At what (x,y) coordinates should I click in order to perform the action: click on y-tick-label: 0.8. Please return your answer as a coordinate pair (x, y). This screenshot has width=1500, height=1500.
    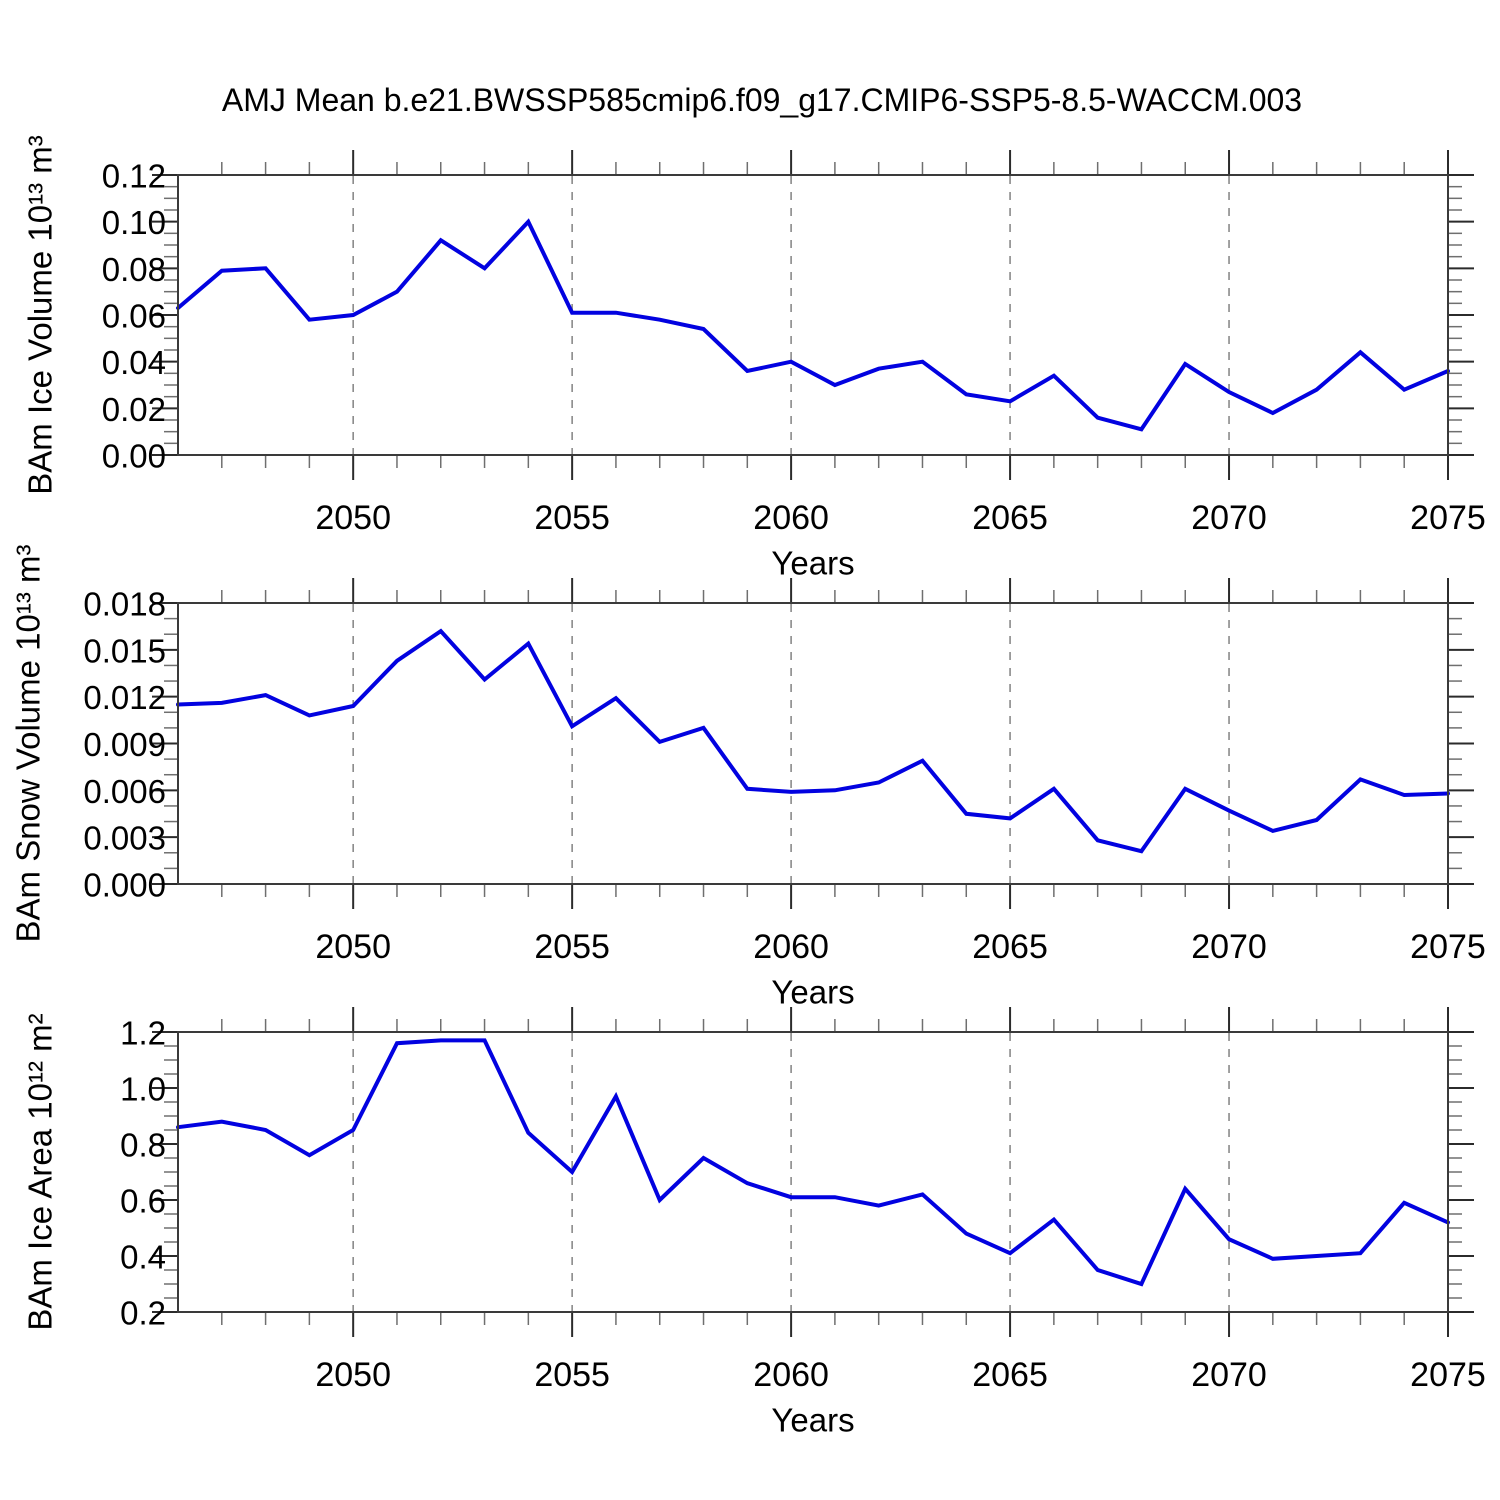
    Looking at the image, I should click on (143, 1145).